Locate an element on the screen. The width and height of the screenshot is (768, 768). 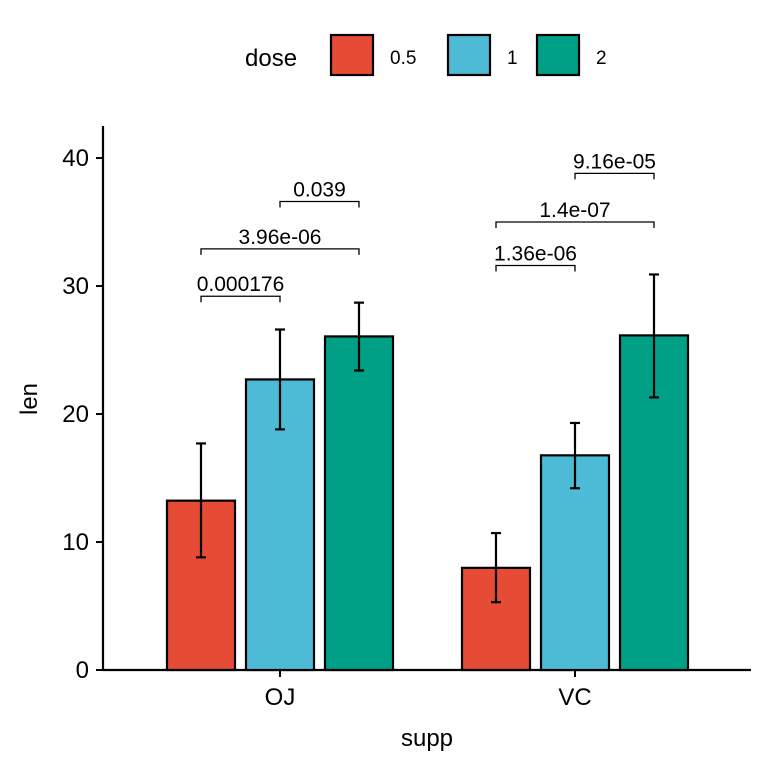
legend: dose 0.5 1 2 is located at coordinates (426, 55).